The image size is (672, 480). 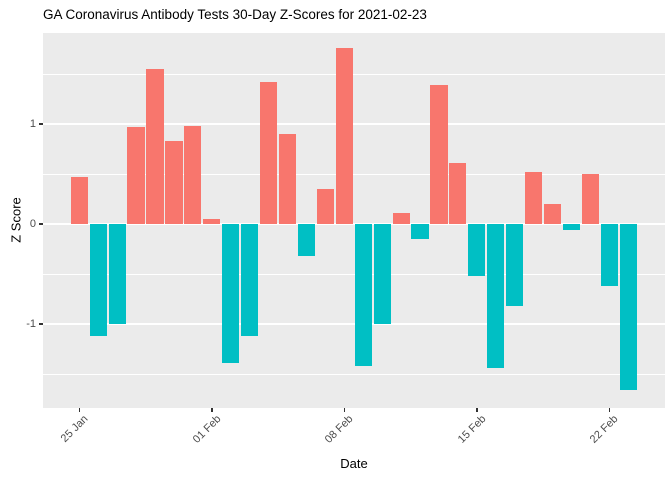 What do you see at coordinates (604, 429) in the screenshot?
I see `x-tick-label: 22 Feb` at bounding box center [604, 429].